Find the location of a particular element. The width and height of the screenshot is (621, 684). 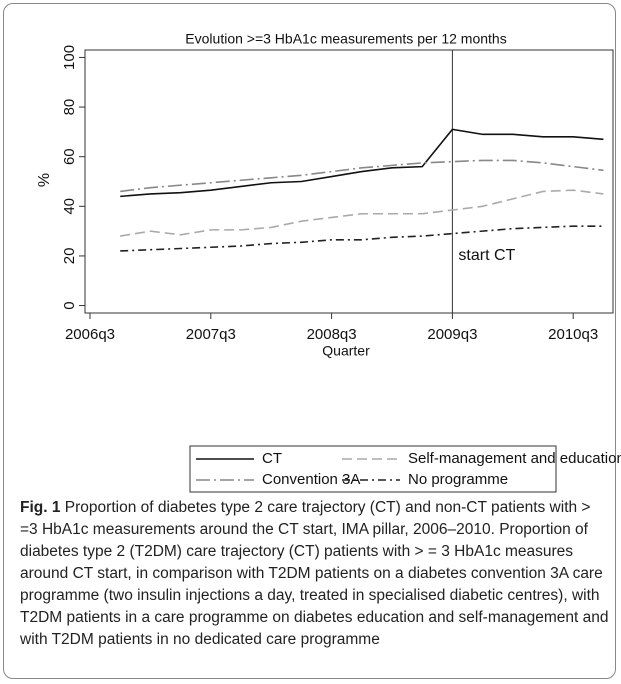

x-axis-label: Quarter is located at coordinates (346, 351).